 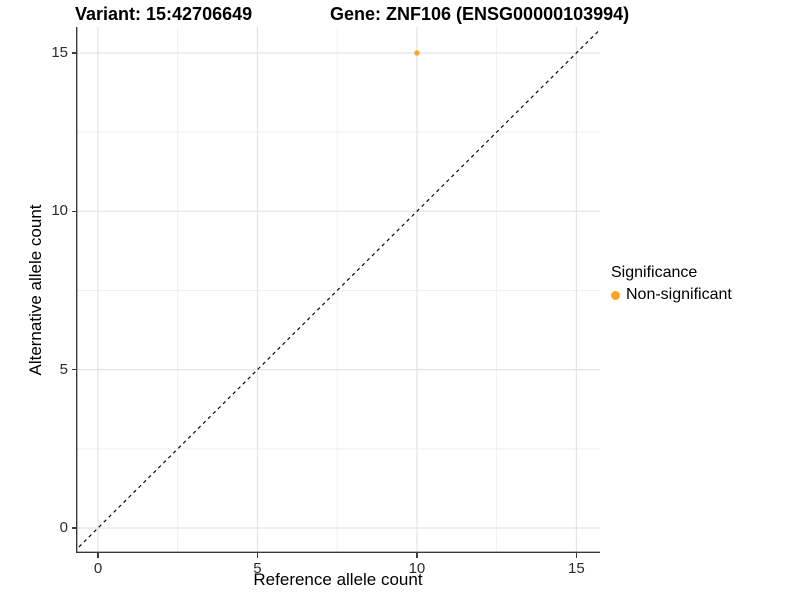 What do you see at coordinates (59, 211) in the screenshot?
I see `y-tick-label: 10` at bounding box center [59, 211].